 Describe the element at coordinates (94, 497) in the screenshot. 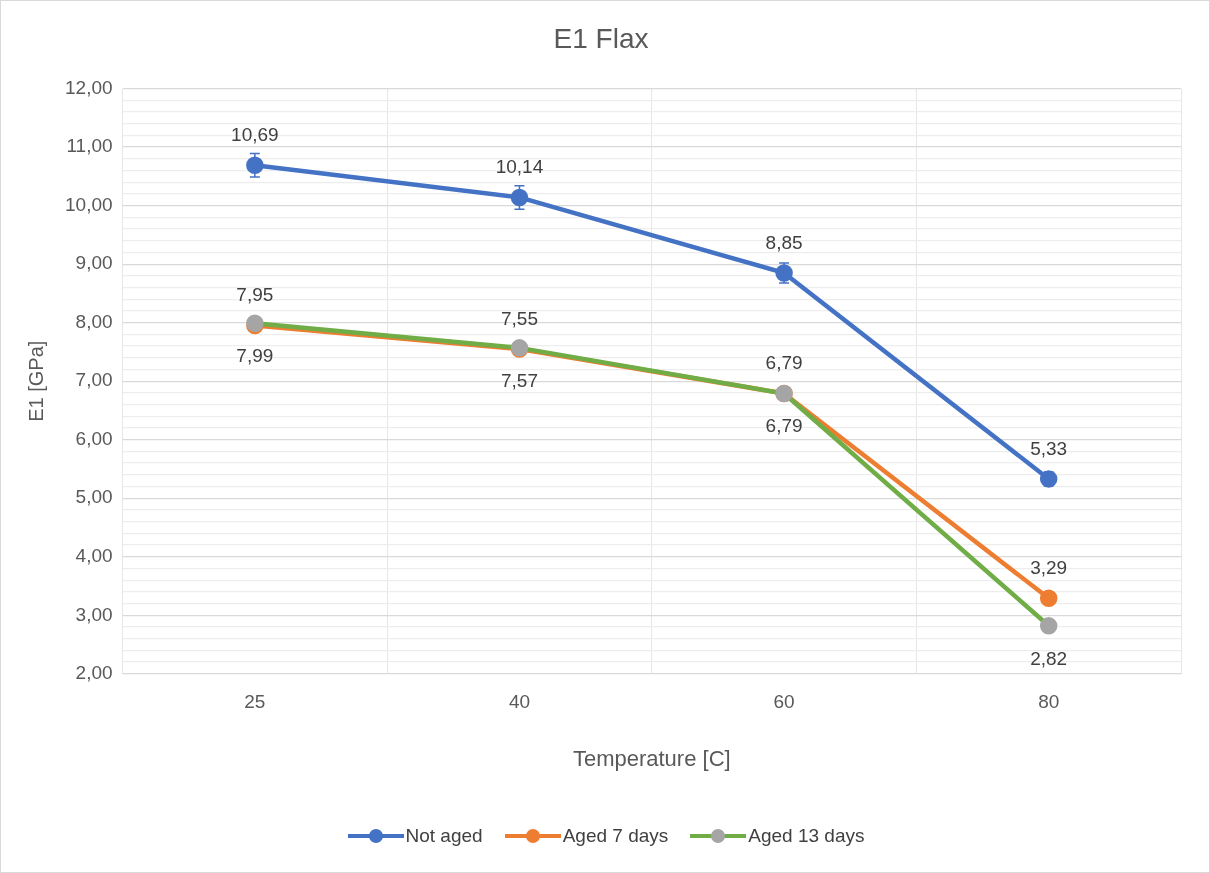

I see `y-tick-label: 5,00` at that location.